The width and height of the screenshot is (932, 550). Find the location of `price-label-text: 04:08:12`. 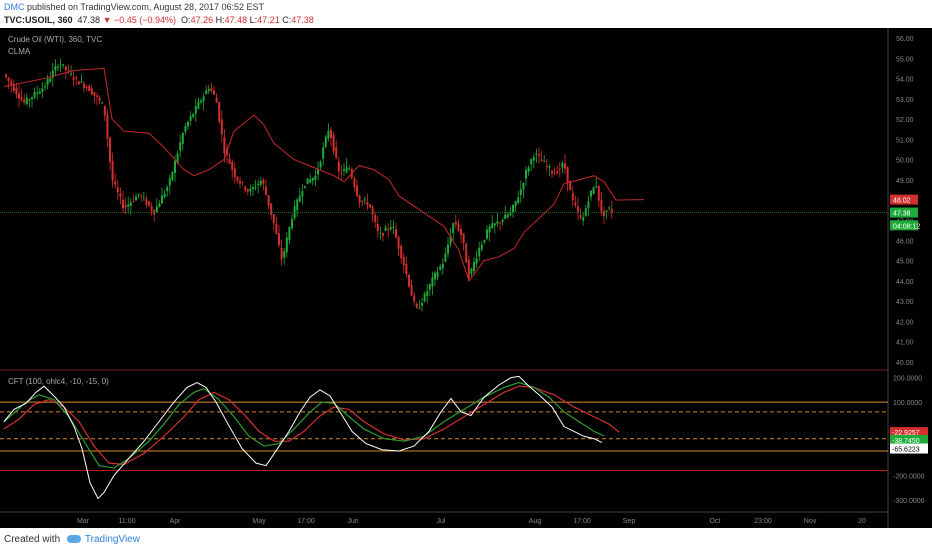

price-label-text: 04:08:12 is located at coordinates (906, 226).